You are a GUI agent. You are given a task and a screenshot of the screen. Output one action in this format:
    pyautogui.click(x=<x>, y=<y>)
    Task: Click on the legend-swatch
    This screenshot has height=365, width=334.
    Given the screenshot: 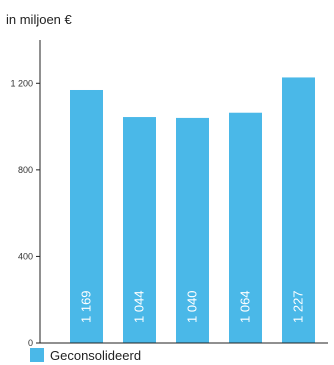 What is the action you would take?
    pyautogui.click(x=37, y=355)
    